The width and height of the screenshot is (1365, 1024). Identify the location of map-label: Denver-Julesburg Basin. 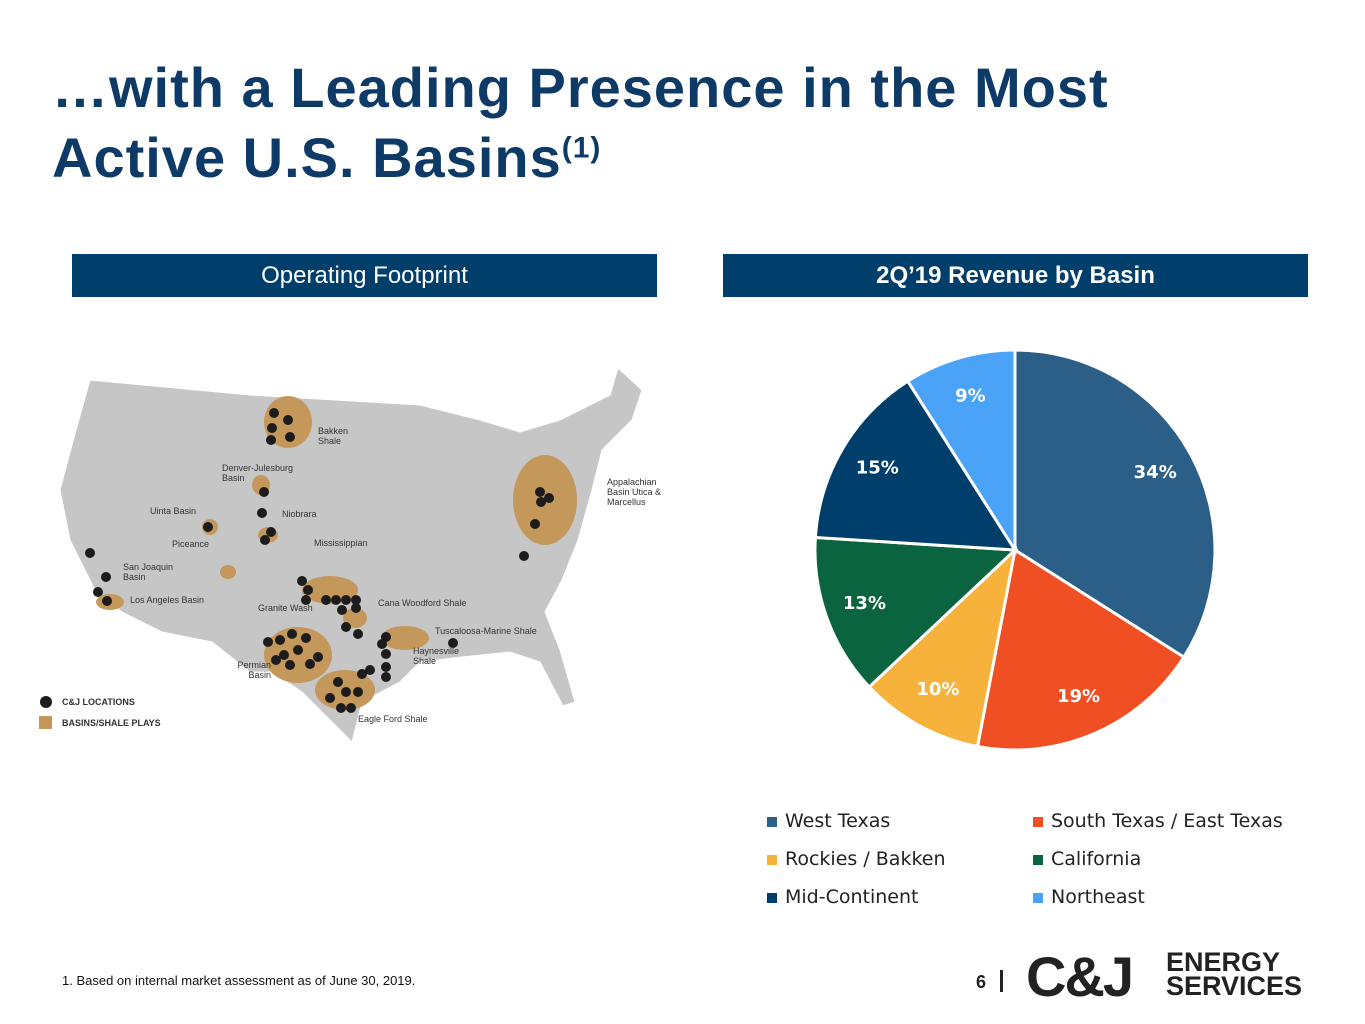
(258, 473).